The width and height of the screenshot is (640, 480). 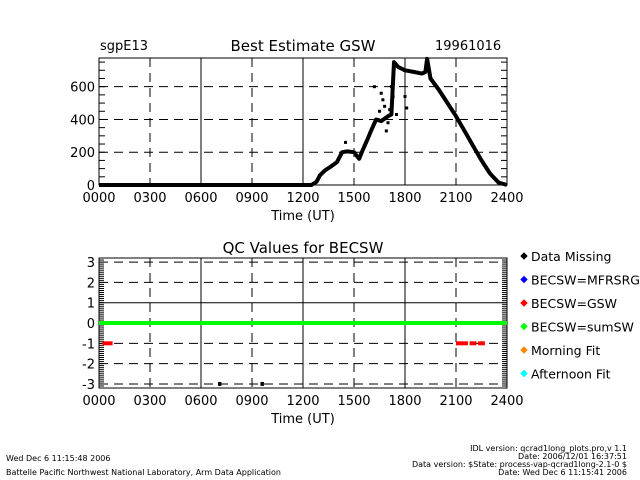 What do you see at coordinates (571, 256) in the screenshot?
I see `legend-entry: Data Missing` at bounding box center [571, 256].